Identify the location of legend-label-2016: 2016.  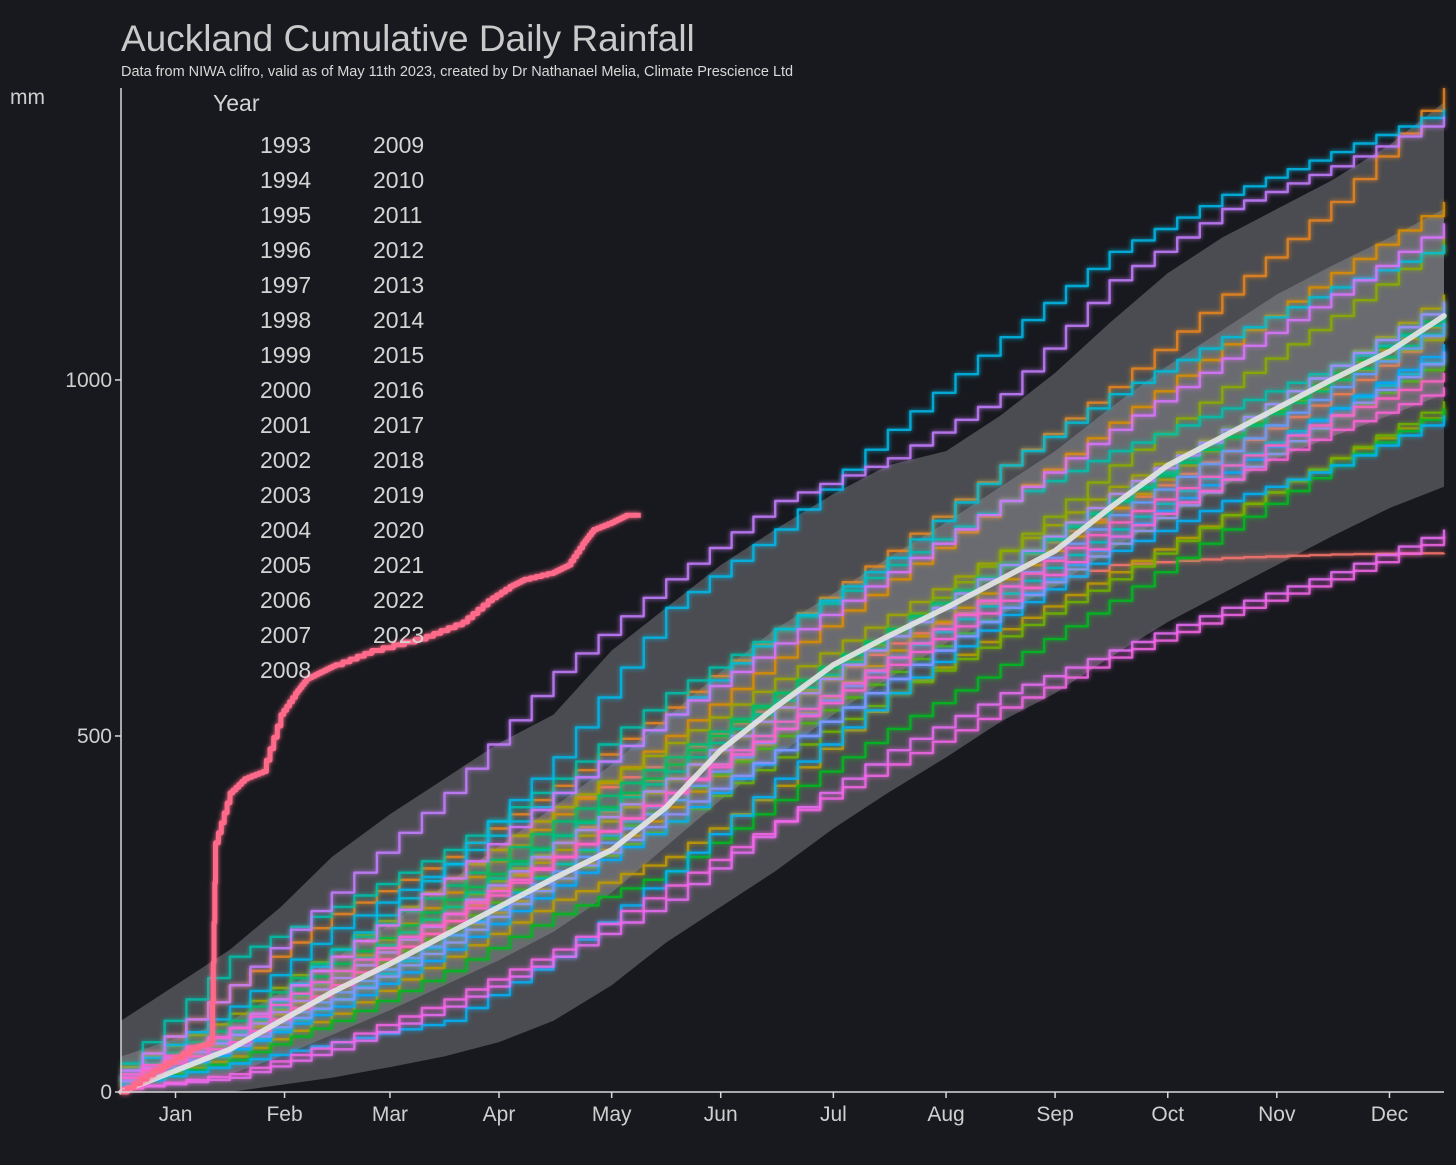
(398, 390).